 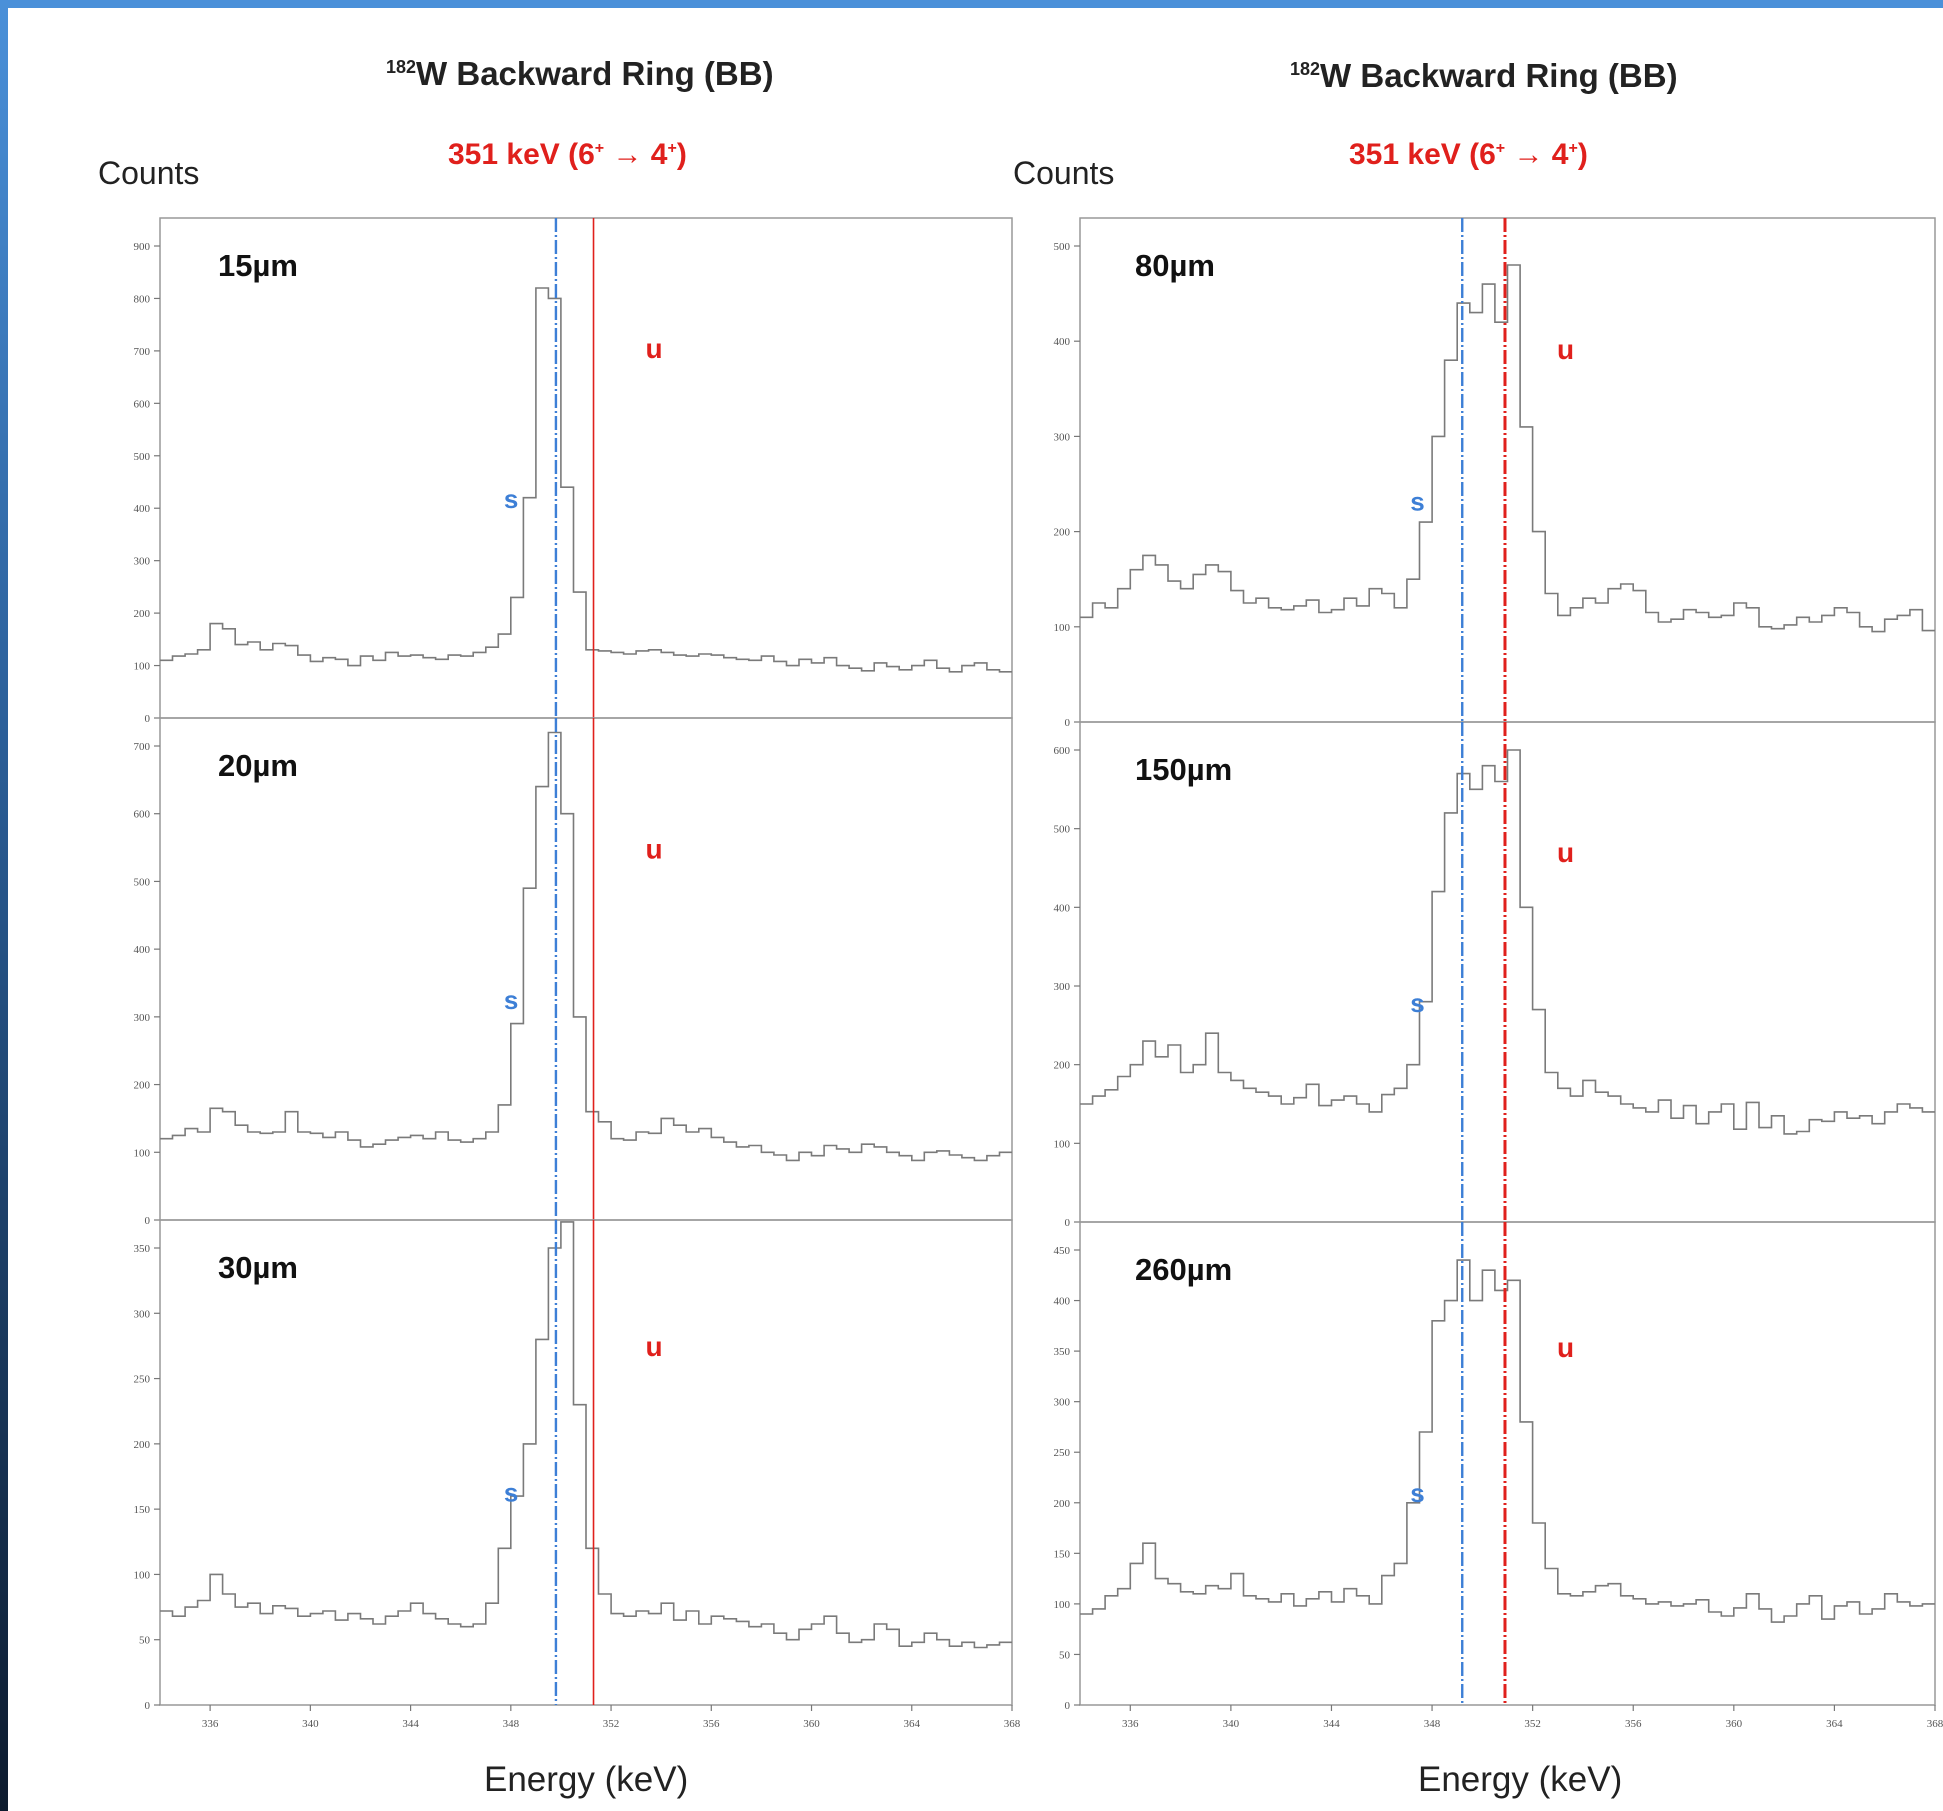 I want to click on panel-150µm-frame, so click(x=1507, y=972).